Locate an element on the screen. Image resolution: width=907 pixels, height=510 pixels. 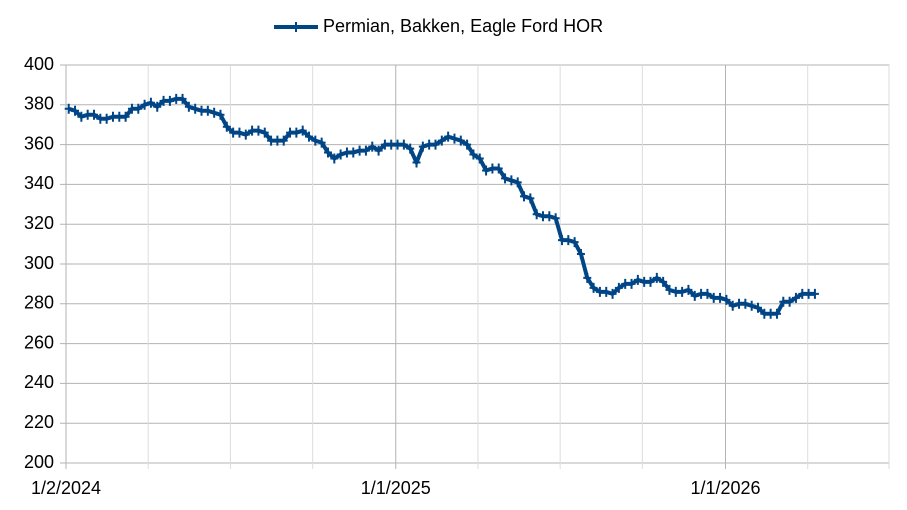
y-tick-label: 380 is located at coordinates (39, 104).